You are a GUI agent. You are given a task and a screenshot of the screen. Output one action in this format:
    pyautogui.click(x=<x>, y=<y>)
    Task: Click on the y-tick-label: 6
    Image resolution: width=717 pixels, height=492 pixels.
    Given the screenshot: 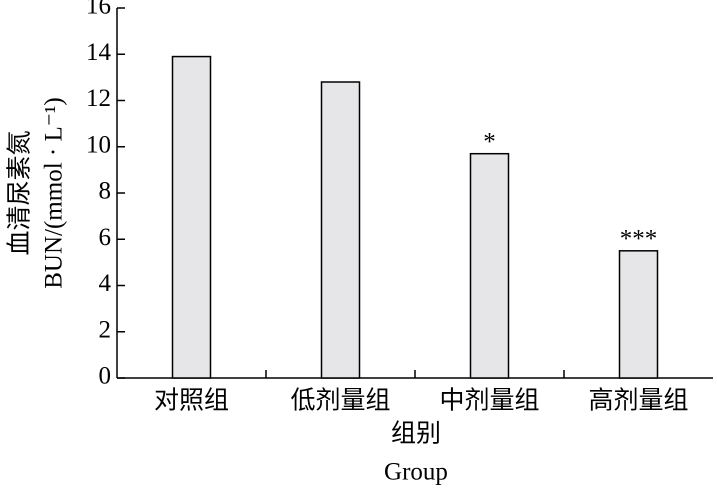 What is the action you would take?
    pyautogui.click(x=105, y=237)
    